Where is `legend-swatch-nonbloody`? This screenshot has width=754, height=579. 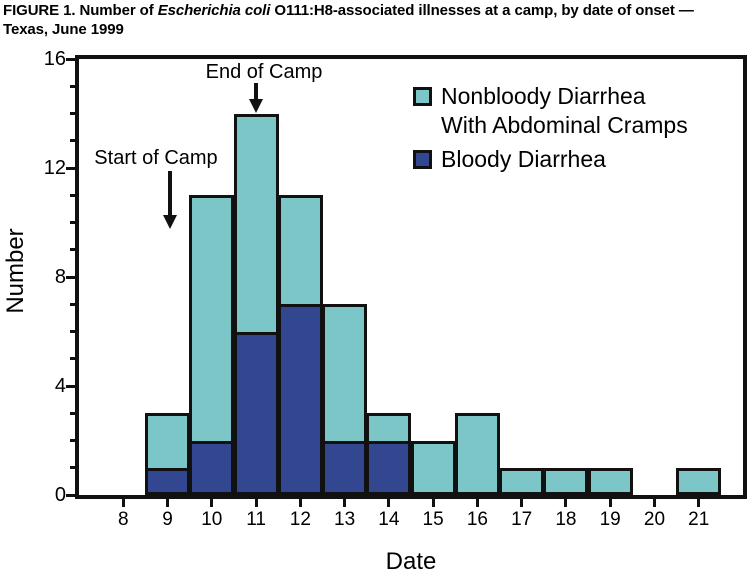 legend-swatch-nonbloody is located at coordinates (422, 96).